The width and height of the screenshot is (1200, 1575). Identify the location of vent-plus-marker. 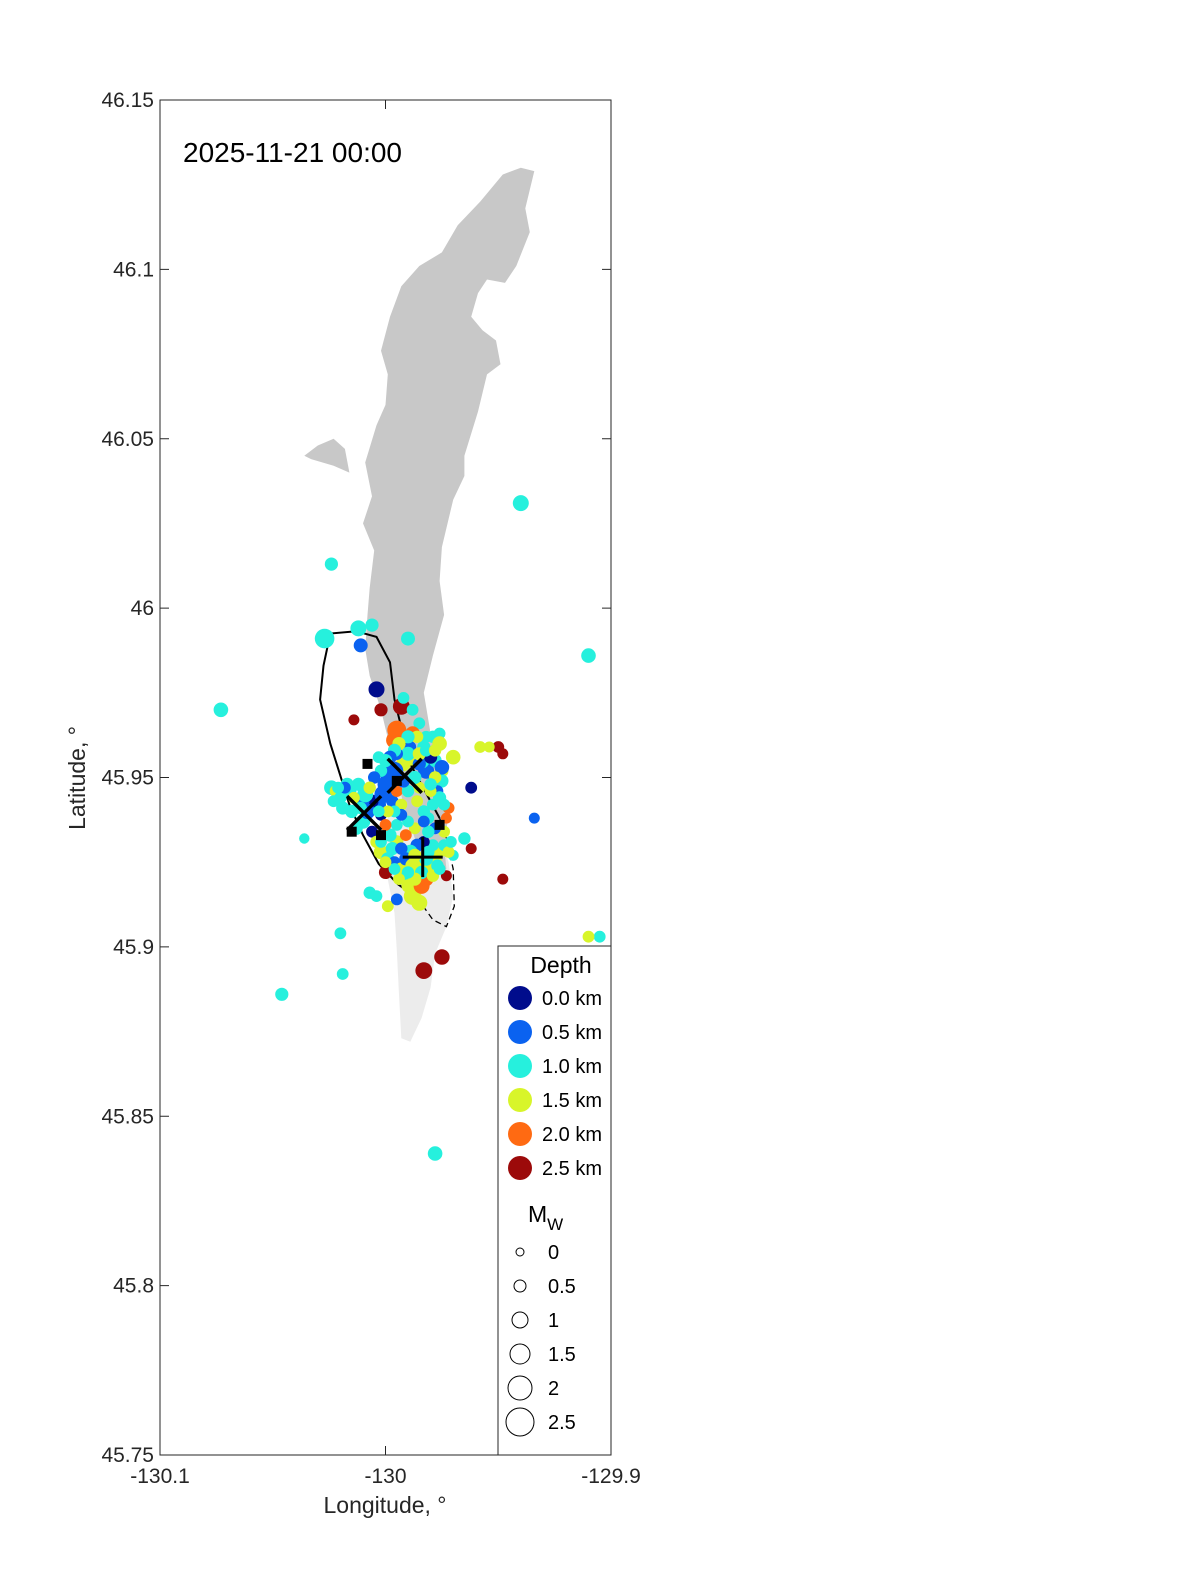
(422, 857).